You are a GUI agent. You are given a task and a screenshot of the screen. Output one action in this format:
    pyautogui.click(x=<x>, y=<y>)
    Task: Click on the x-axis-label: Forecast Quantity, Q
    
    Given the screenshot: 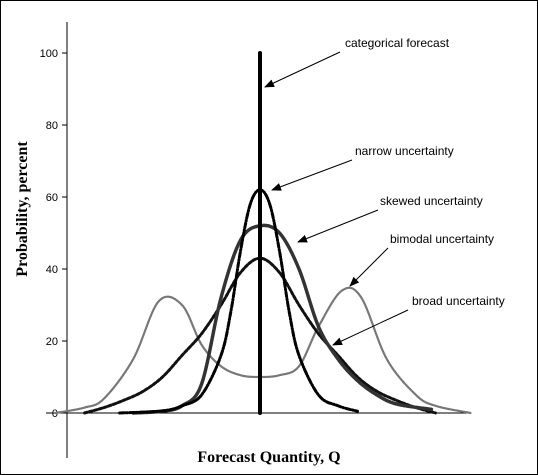 What is the action you would take?
    pyautogui.click(x=268, y=457)
    